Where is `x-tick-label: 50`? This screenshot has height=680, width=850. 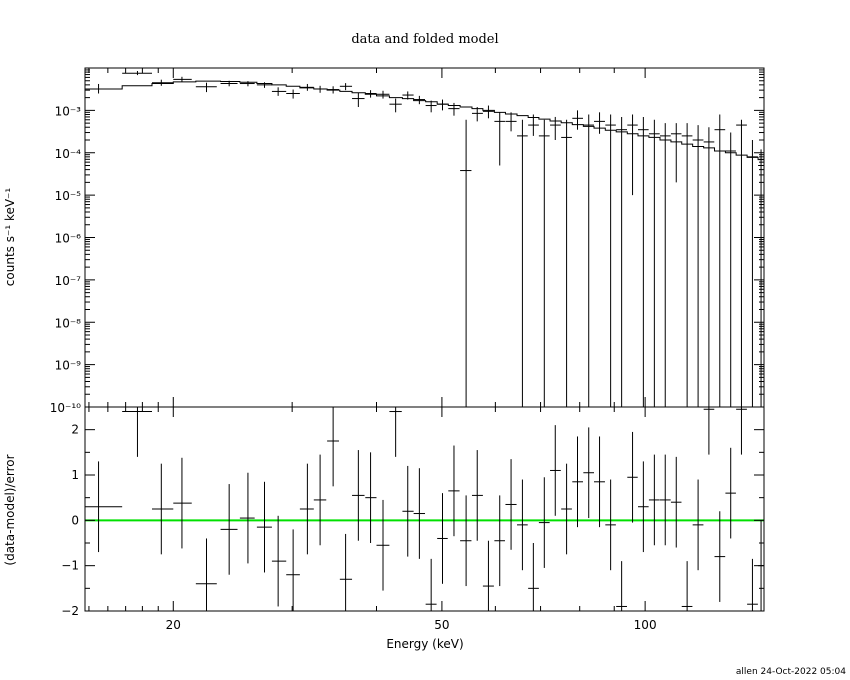 x-tick-label: 50 is located at coordinates (441, 625).